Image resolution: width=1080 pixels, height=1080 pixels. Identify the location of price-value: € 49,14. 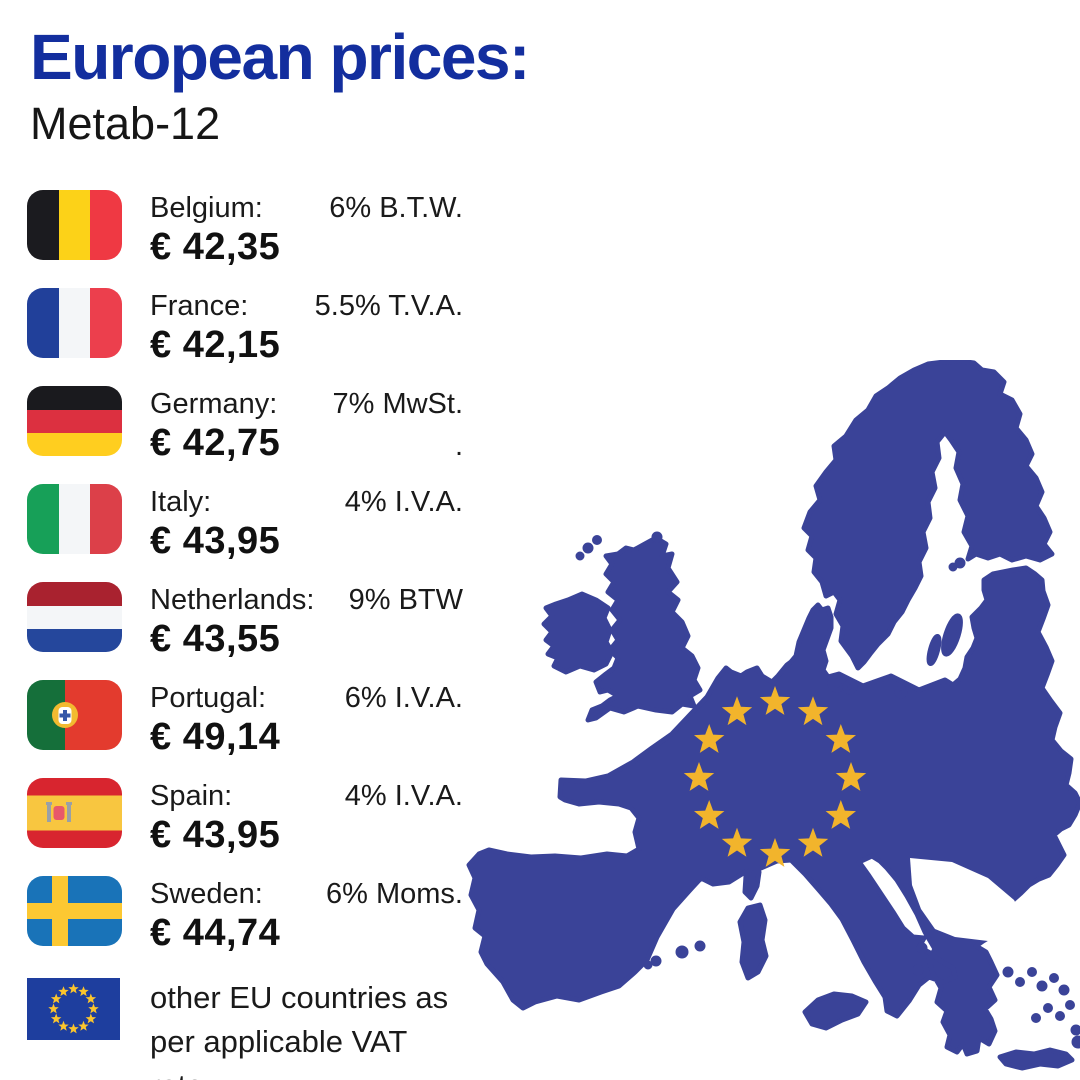
(215, 737).